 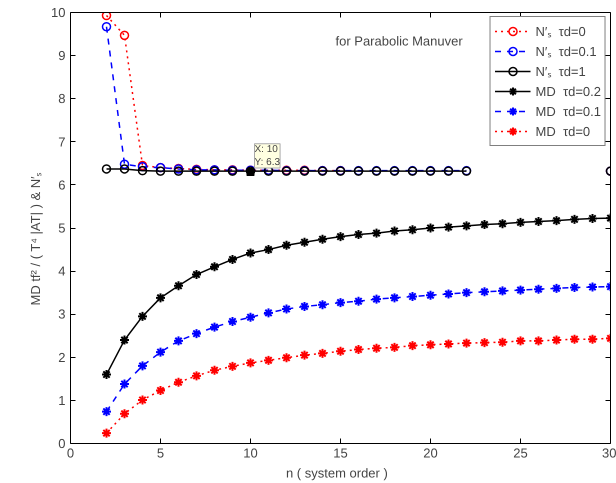 I want to click on y-tick-label: 1, so click(x=62, y=400).